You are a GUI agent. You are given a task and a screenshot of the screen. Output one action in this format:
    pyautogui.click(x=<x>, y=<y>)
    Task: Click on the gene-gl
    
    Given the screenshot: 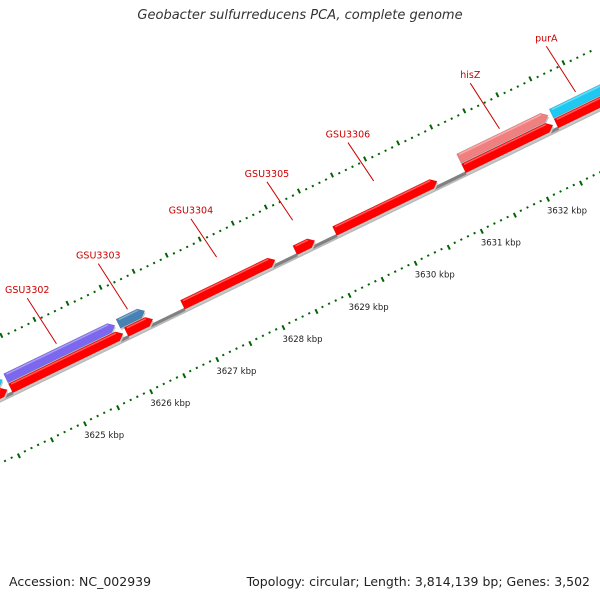 What is the action you would take?
    pyautogui.click(x=507, y=148)
    